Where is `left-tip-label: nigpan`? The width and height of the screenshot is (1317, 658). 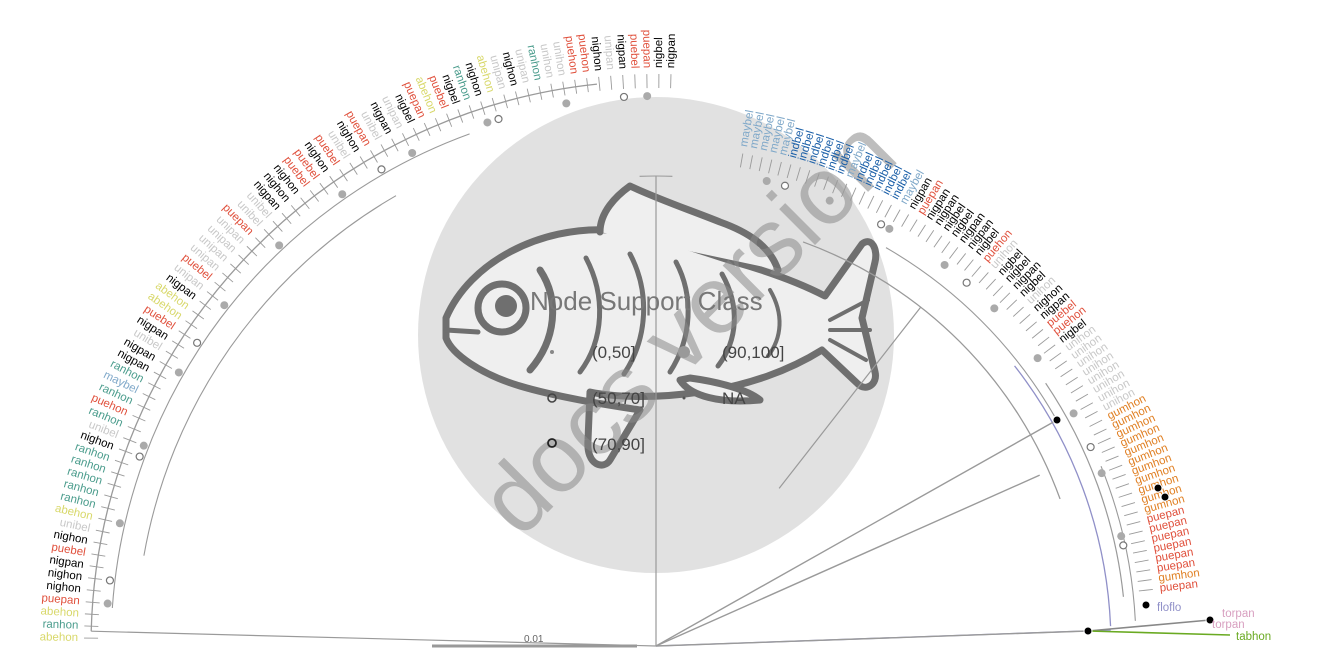
left-tip-label: nigpan is located at coordinates (621, 51).